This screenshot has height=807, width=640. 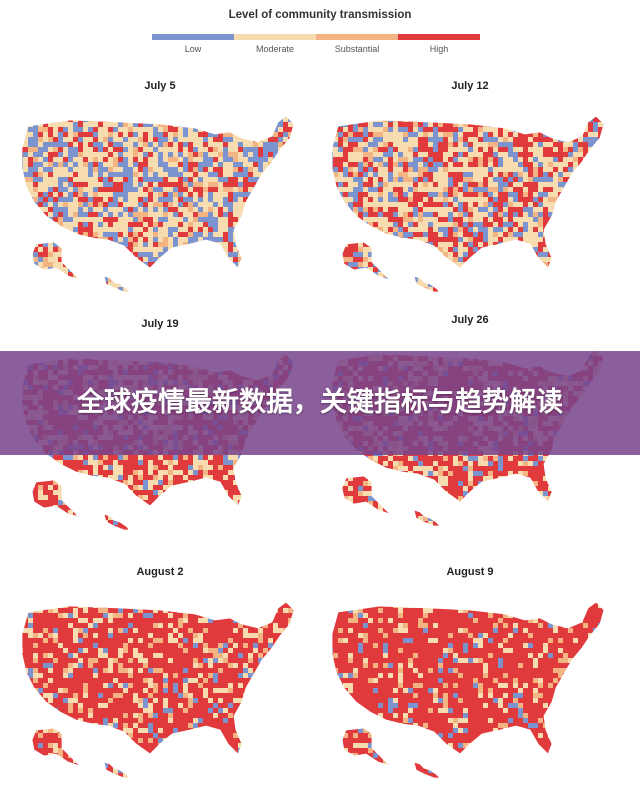 I want to click on legend-item-high: High, so click(x=439, y=44).